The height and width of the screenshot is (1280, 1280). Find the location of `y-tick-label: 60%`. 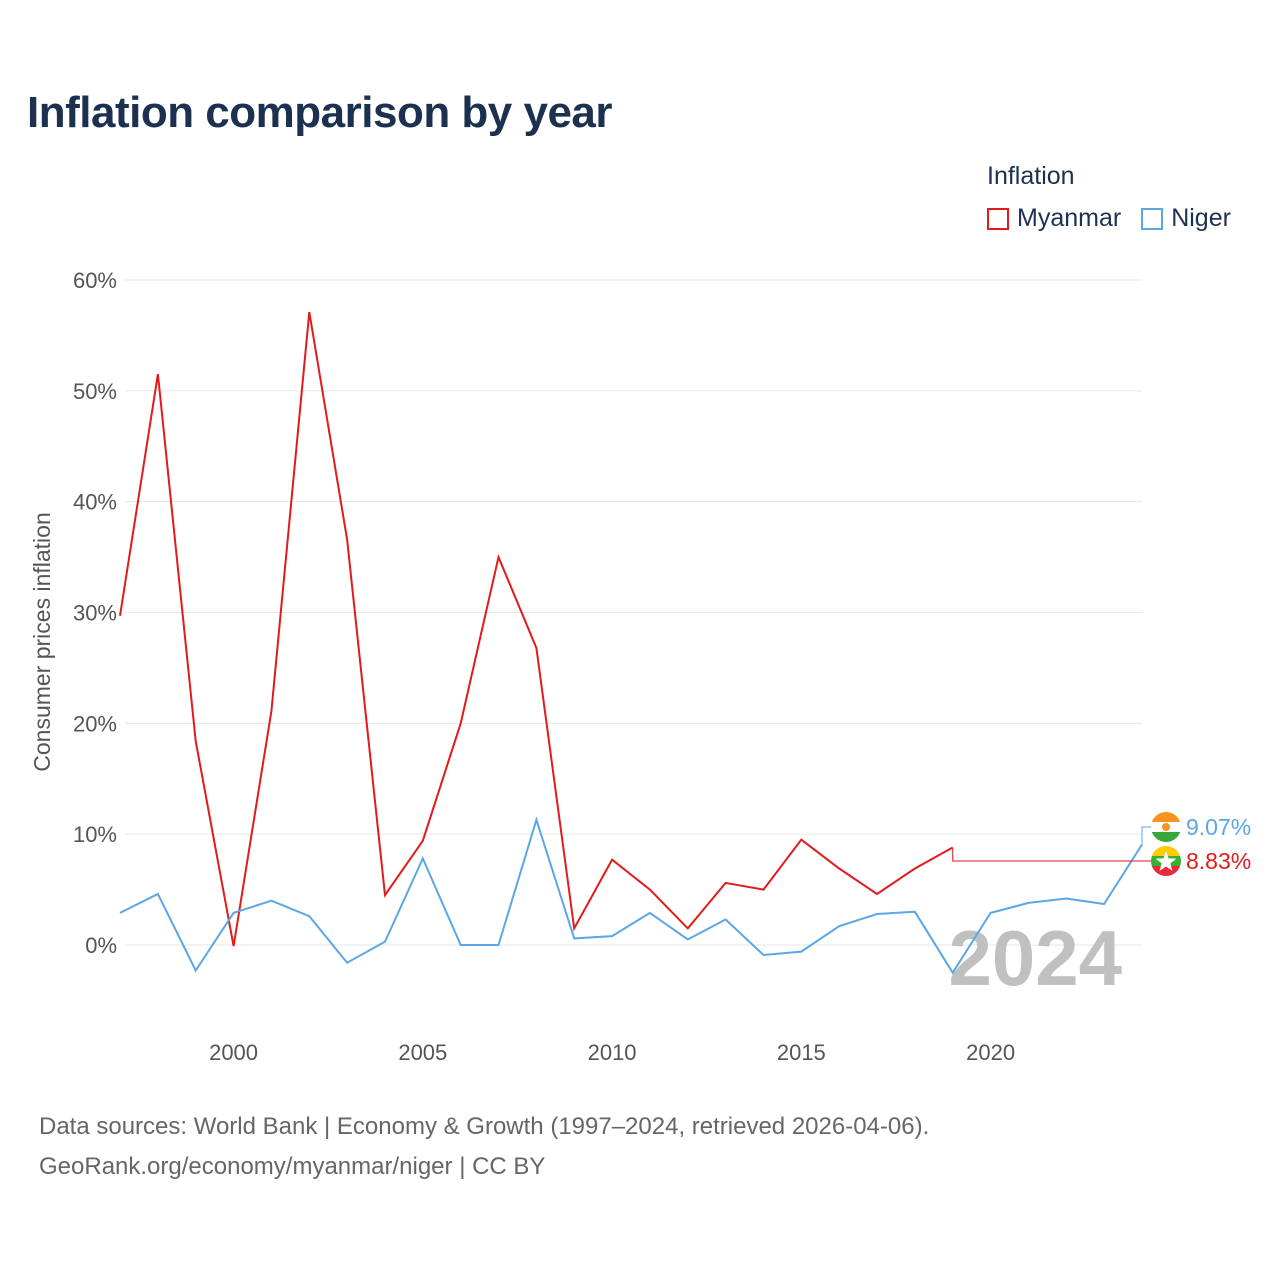

y-tick-label: 60% is located at coordinates (95, 280).